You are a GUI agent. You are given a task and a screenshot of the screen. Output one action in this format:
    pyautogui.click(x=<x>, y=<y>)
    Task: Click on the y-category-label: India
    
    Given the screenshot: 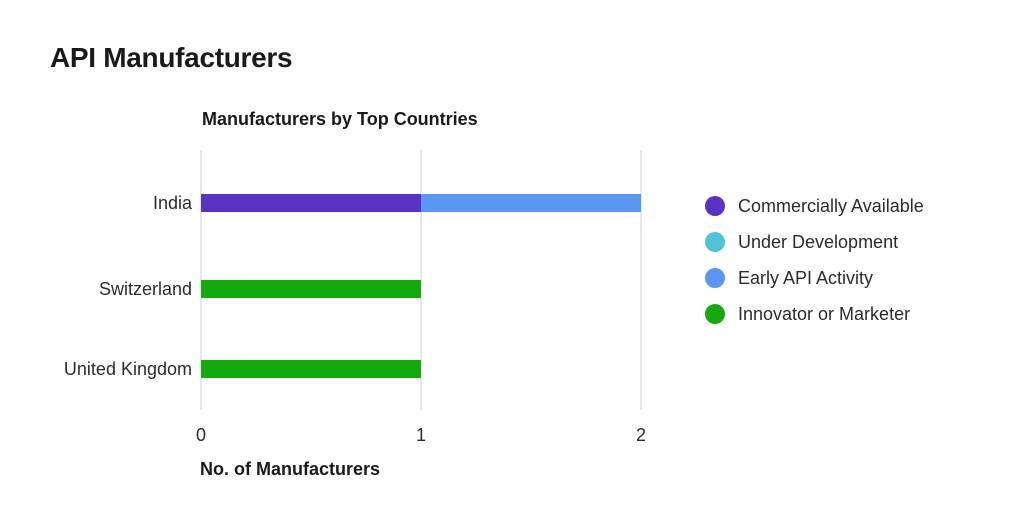 What is the action you would take?
    pyautogui.click(x=173, y=203)
    